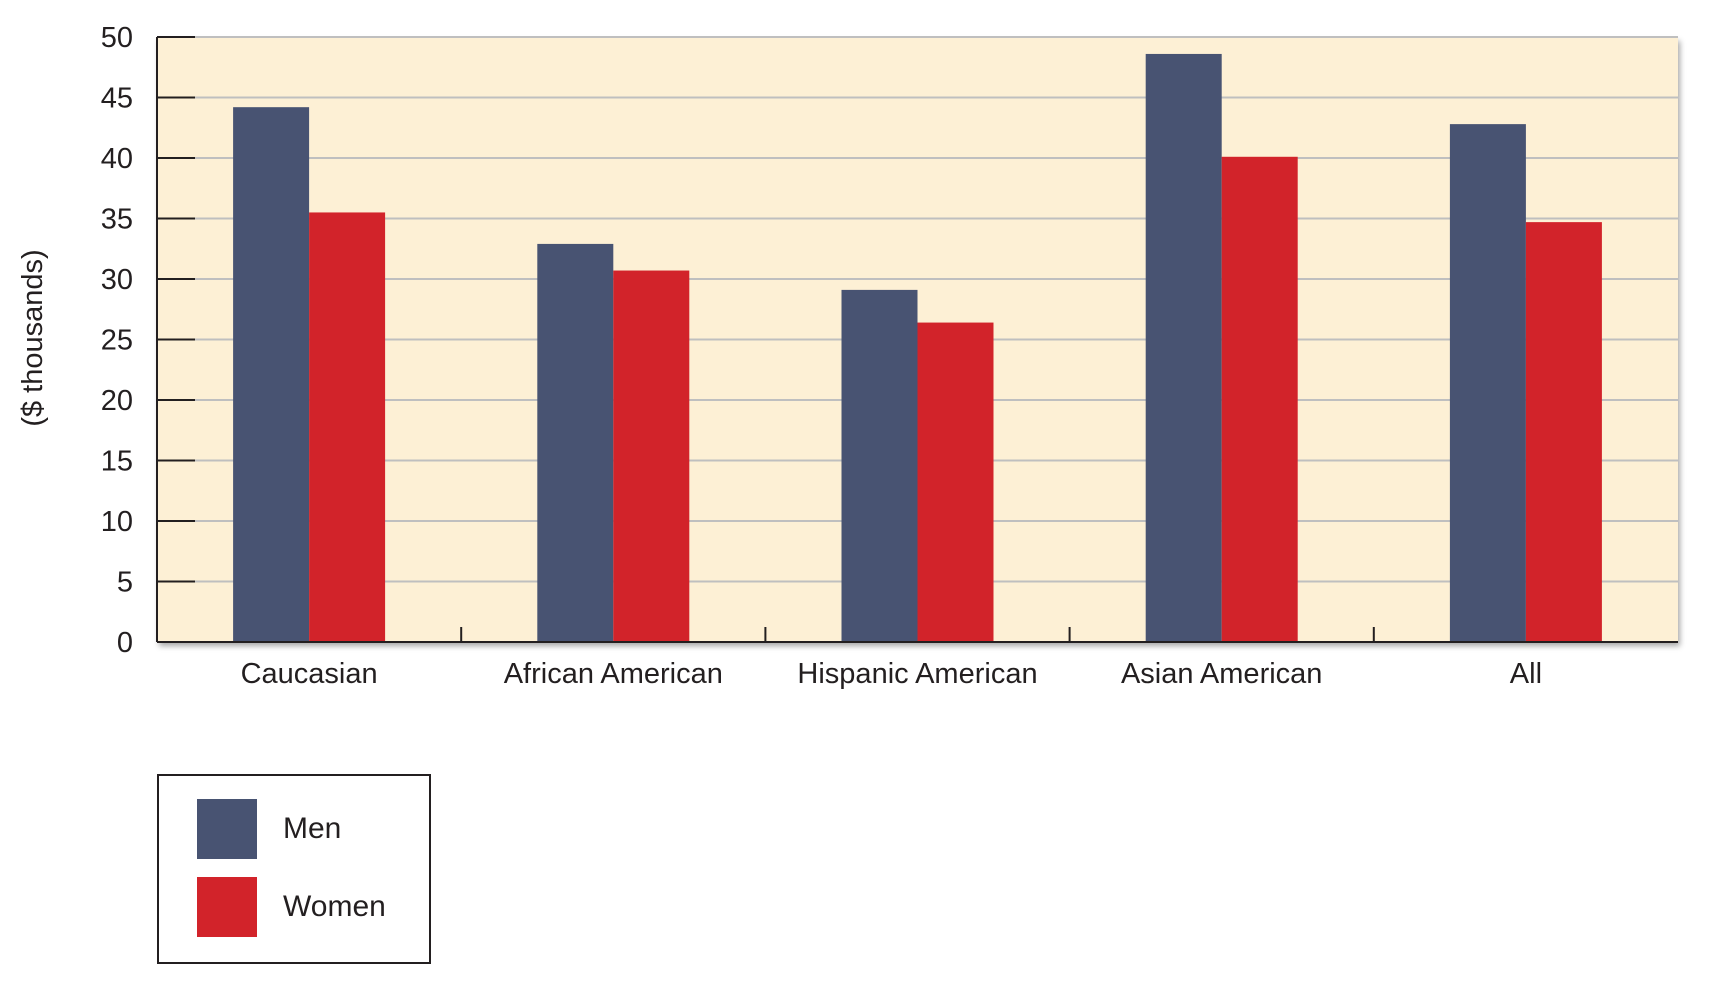 The width and height of the screenshot is (1710, 1003). Describe the element at coordinates (125, 583) in the screenshot. I see `y-tick-label: 5` at that location.